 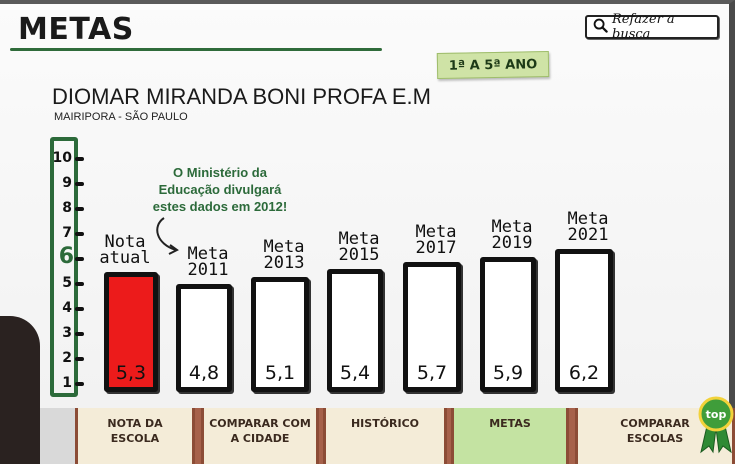 What do you see at coordinates (121, 117) in the screenshot?
I see `school-location: MAIRIPORA - SÃO PAULO` at bounding box center [121, 117].